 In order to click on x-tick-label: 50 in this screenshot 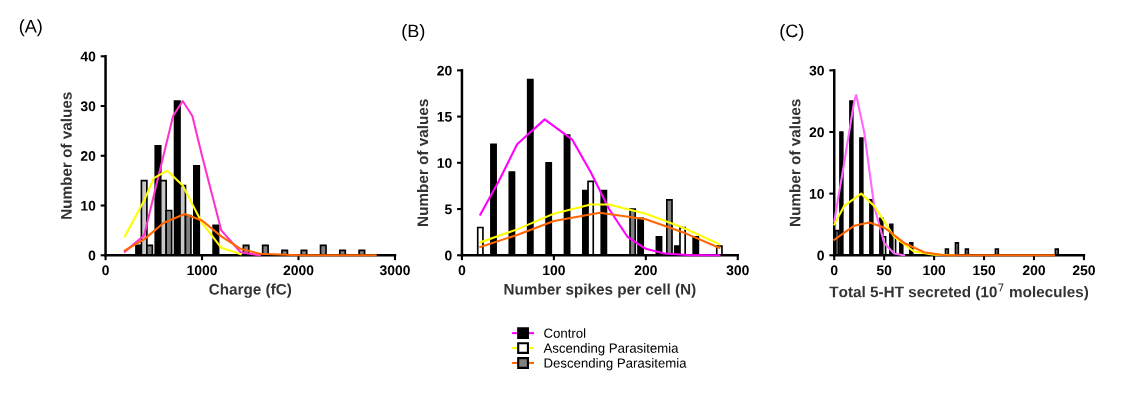, I will do `click(884, 270)`.